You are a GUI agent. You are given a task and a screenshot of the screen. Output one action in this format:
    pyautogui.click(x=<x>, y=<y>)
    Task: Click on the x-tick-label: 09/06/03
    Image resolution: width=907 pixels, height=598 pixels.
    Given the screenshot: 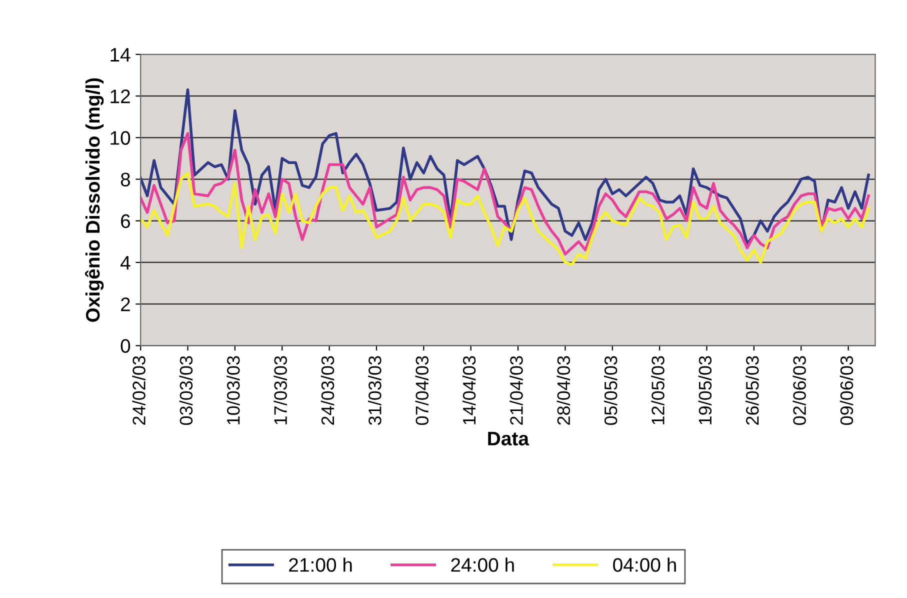 What is the action you would take?
    pyautogui.click(x=847, y=390)
    